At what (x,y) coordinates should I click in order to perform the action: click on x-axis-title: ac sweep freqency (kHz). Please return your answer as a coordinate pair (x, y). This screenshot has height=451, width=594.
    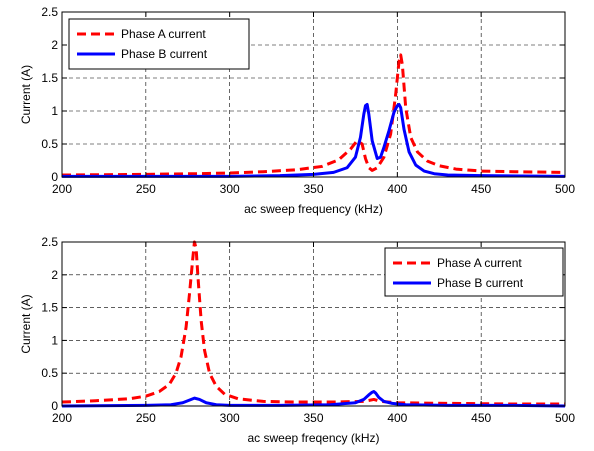
    Looking at the image, I should click on (313, 438).